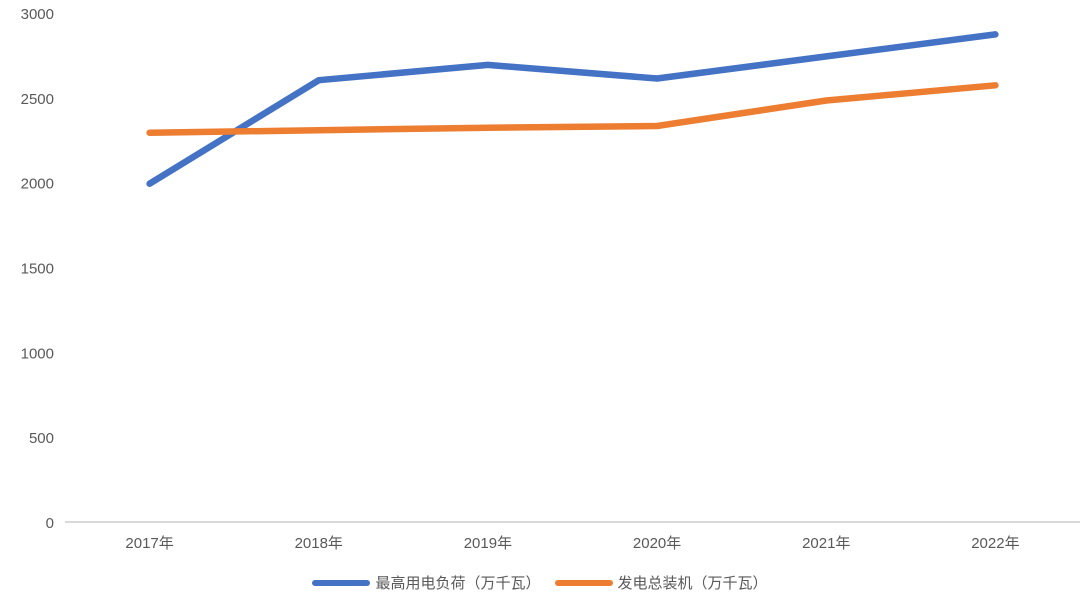 The width and height of the screenshot is (1080, 602). I want to click on legend-item-installed-capacity: 发电总装机（万千瓦）, so click(661, 582).